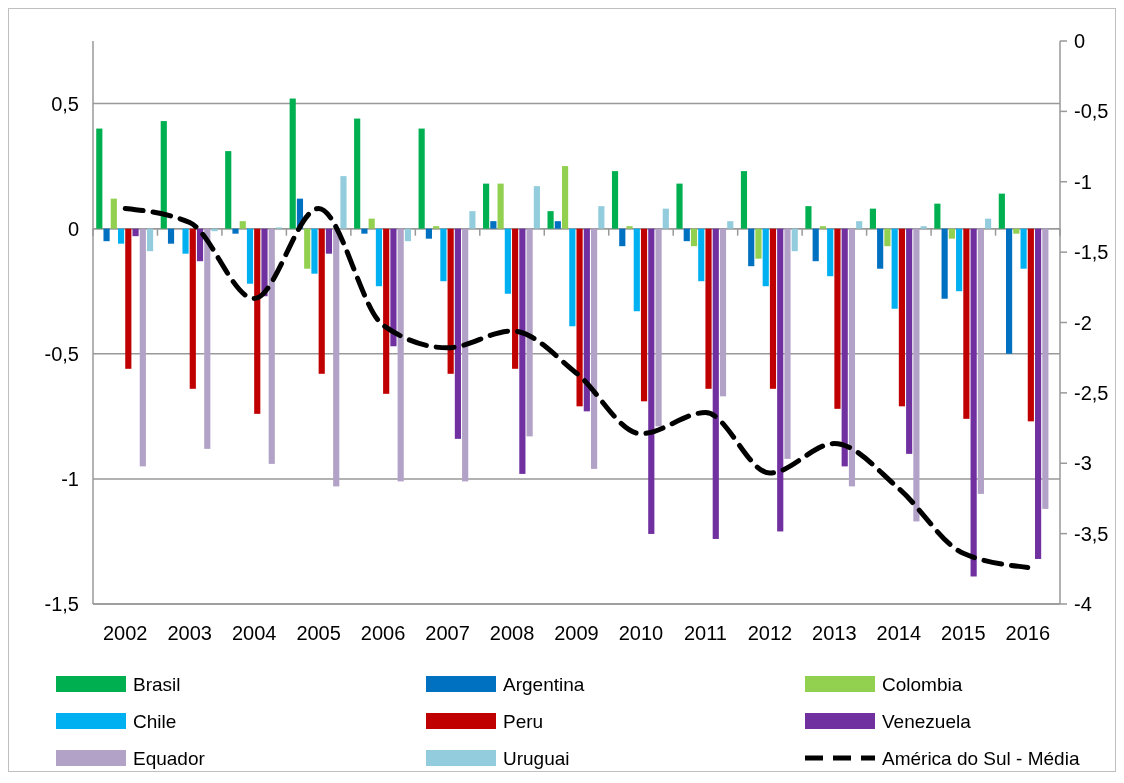 The width and height of the screenshot is (1124, 783). What do you see at coordinates (576, 633) in the screenshot?
I see `x-tick-label: 2009` at bounding box center [576, 633].